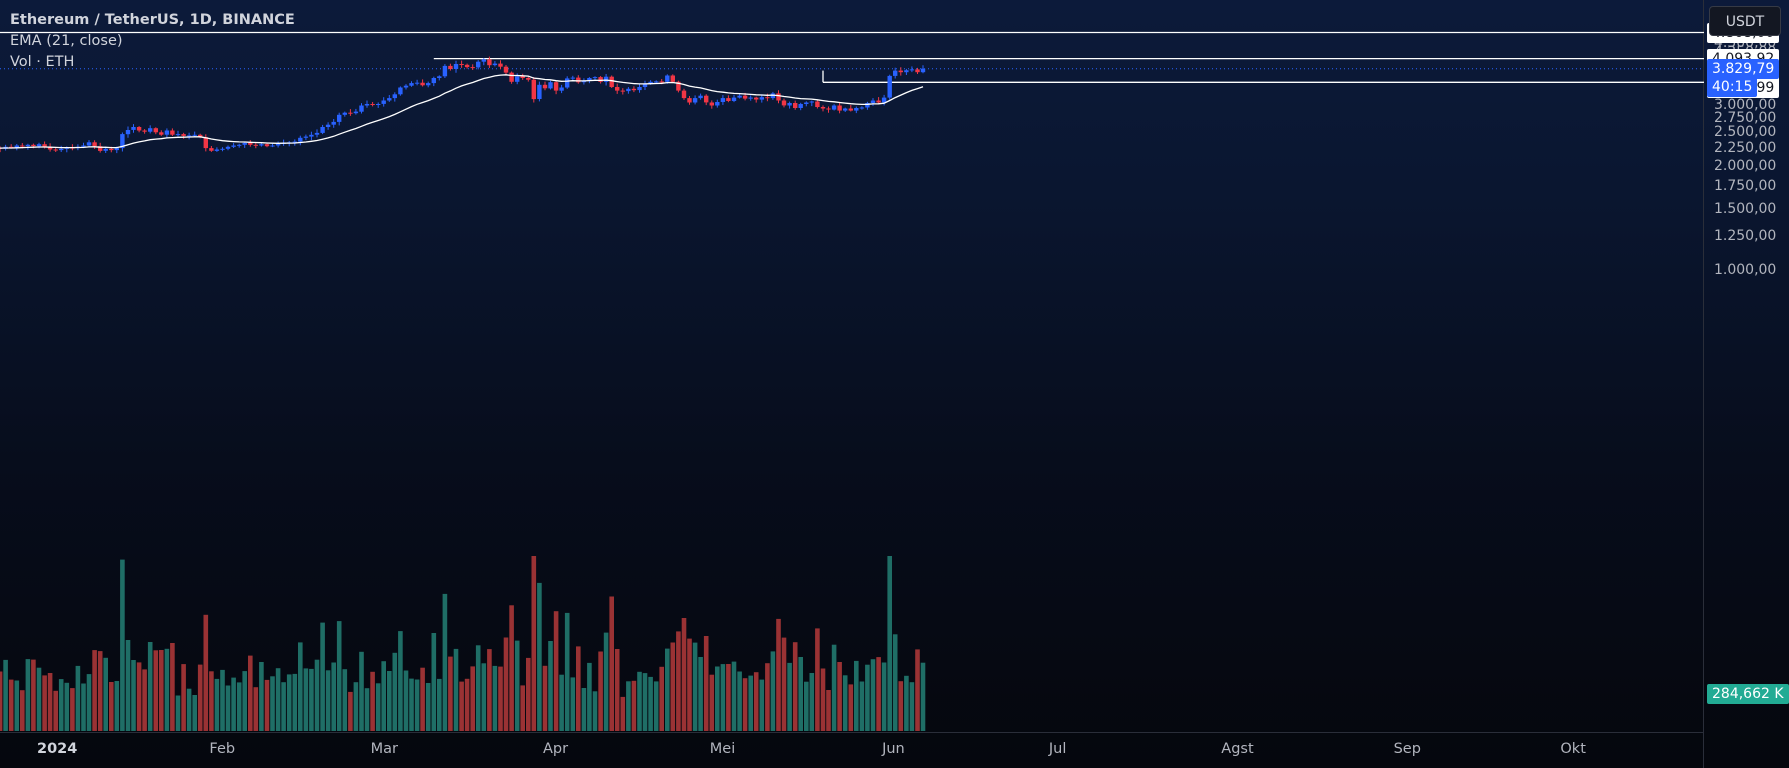 This screenshot has height=768, width=1789. What do you see at coordinates (1745, 21) in the screenshot?
I see `currency-button: USDT` at bounding box center [1745, 21].